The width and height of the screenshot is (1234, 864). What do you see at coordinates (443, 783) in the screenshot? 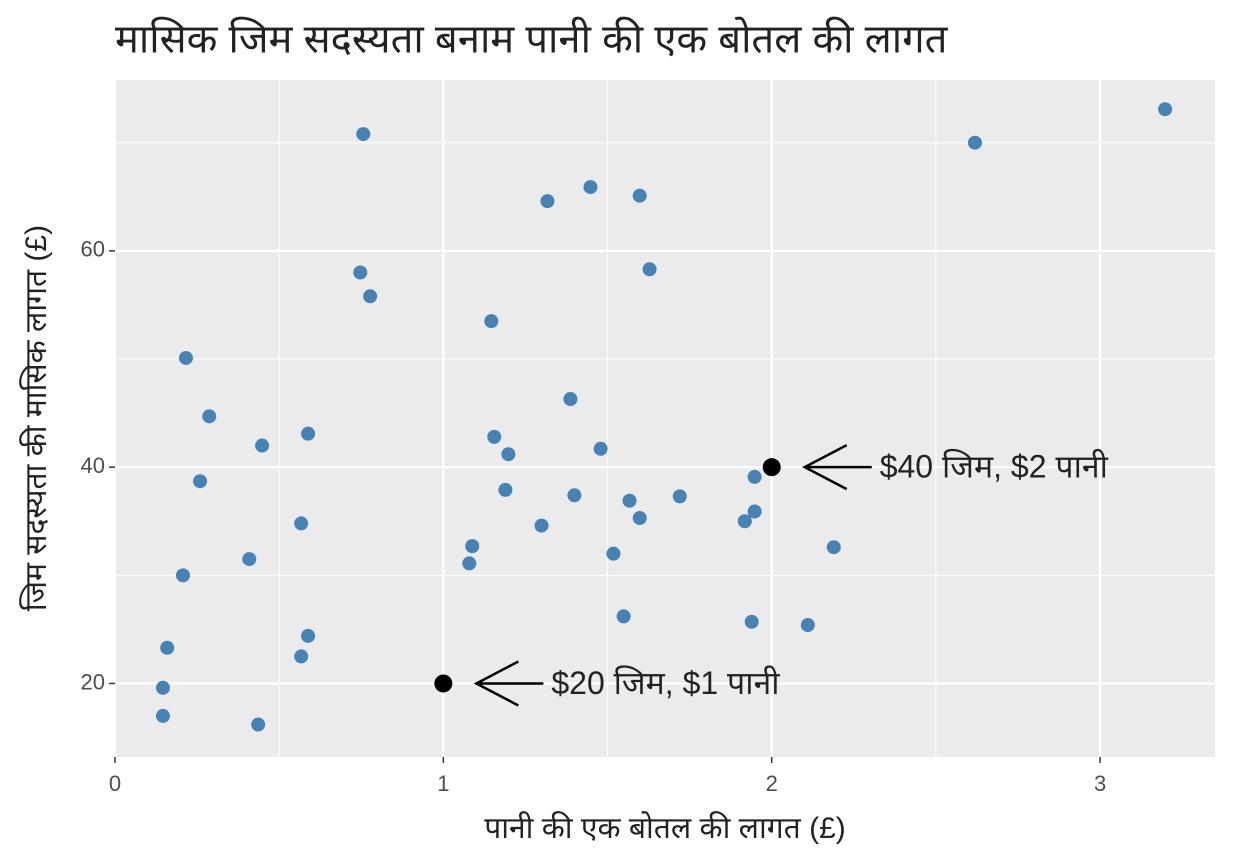
I see `x-tick-label: 1` at bounding box center [443, 783].